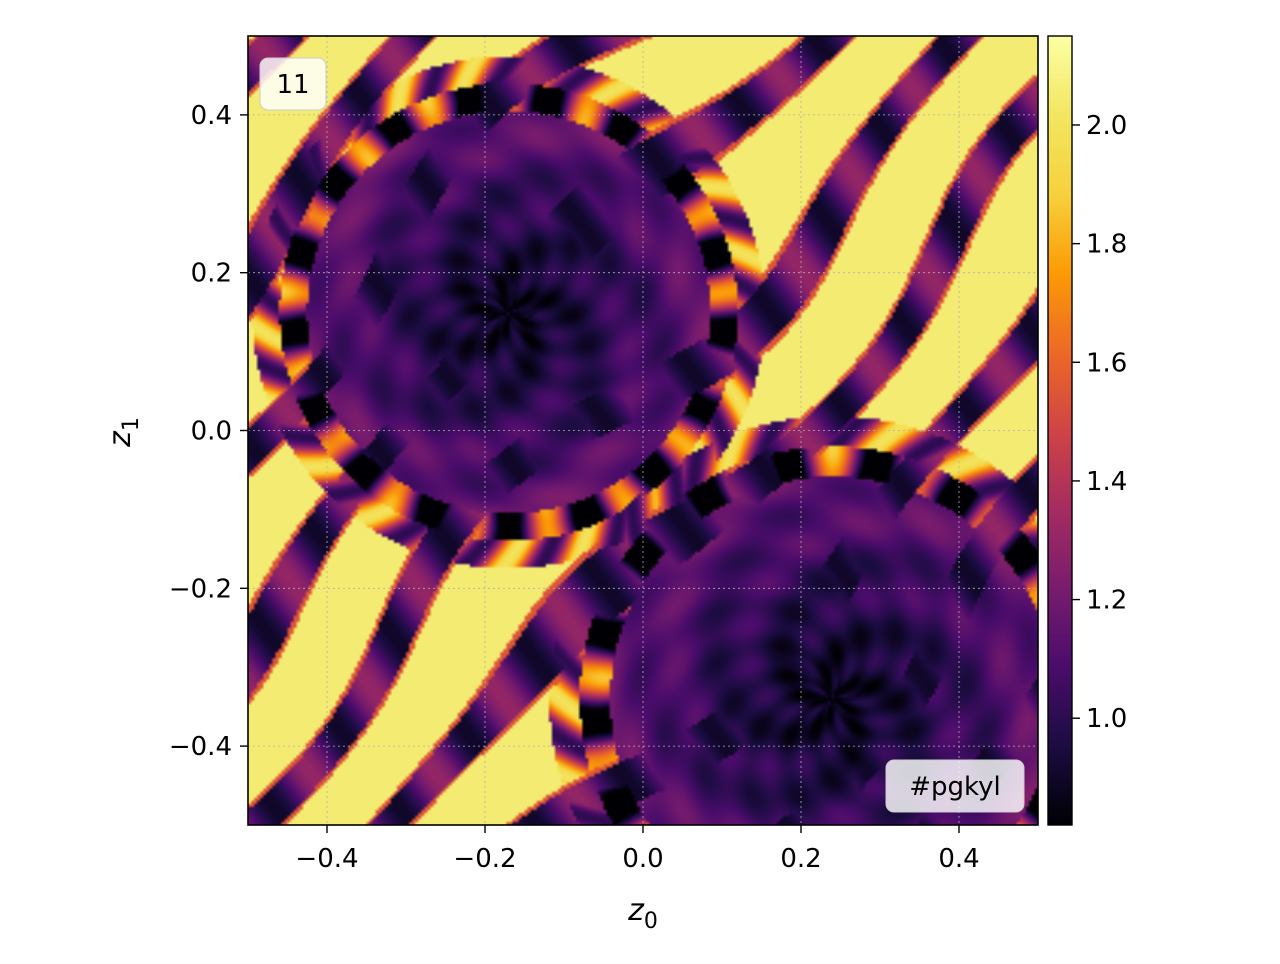  I want to click on frame-label-box, so click(293, 84).